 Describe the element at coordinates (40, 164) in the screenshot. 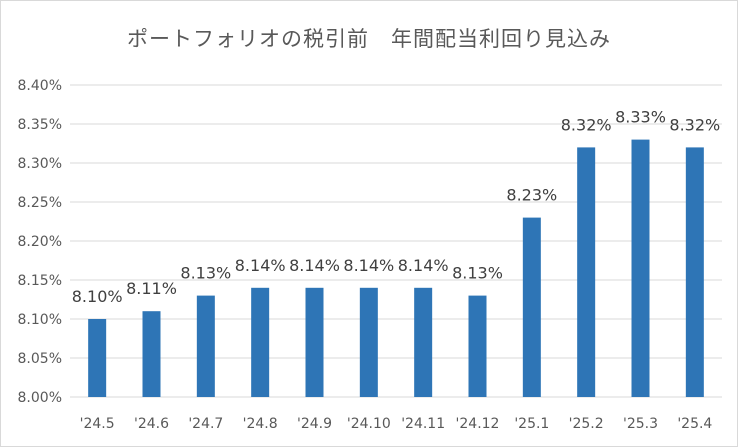

I see `y-tick-label: 8.30%` at that location.